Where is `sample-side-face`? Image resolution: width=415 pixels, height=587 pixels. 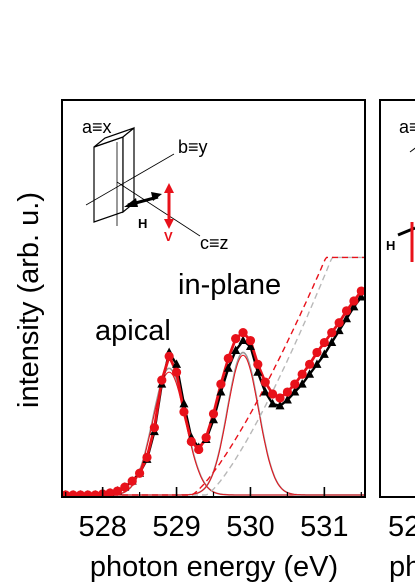
sample-side-face is located at coordinates (128, 170).